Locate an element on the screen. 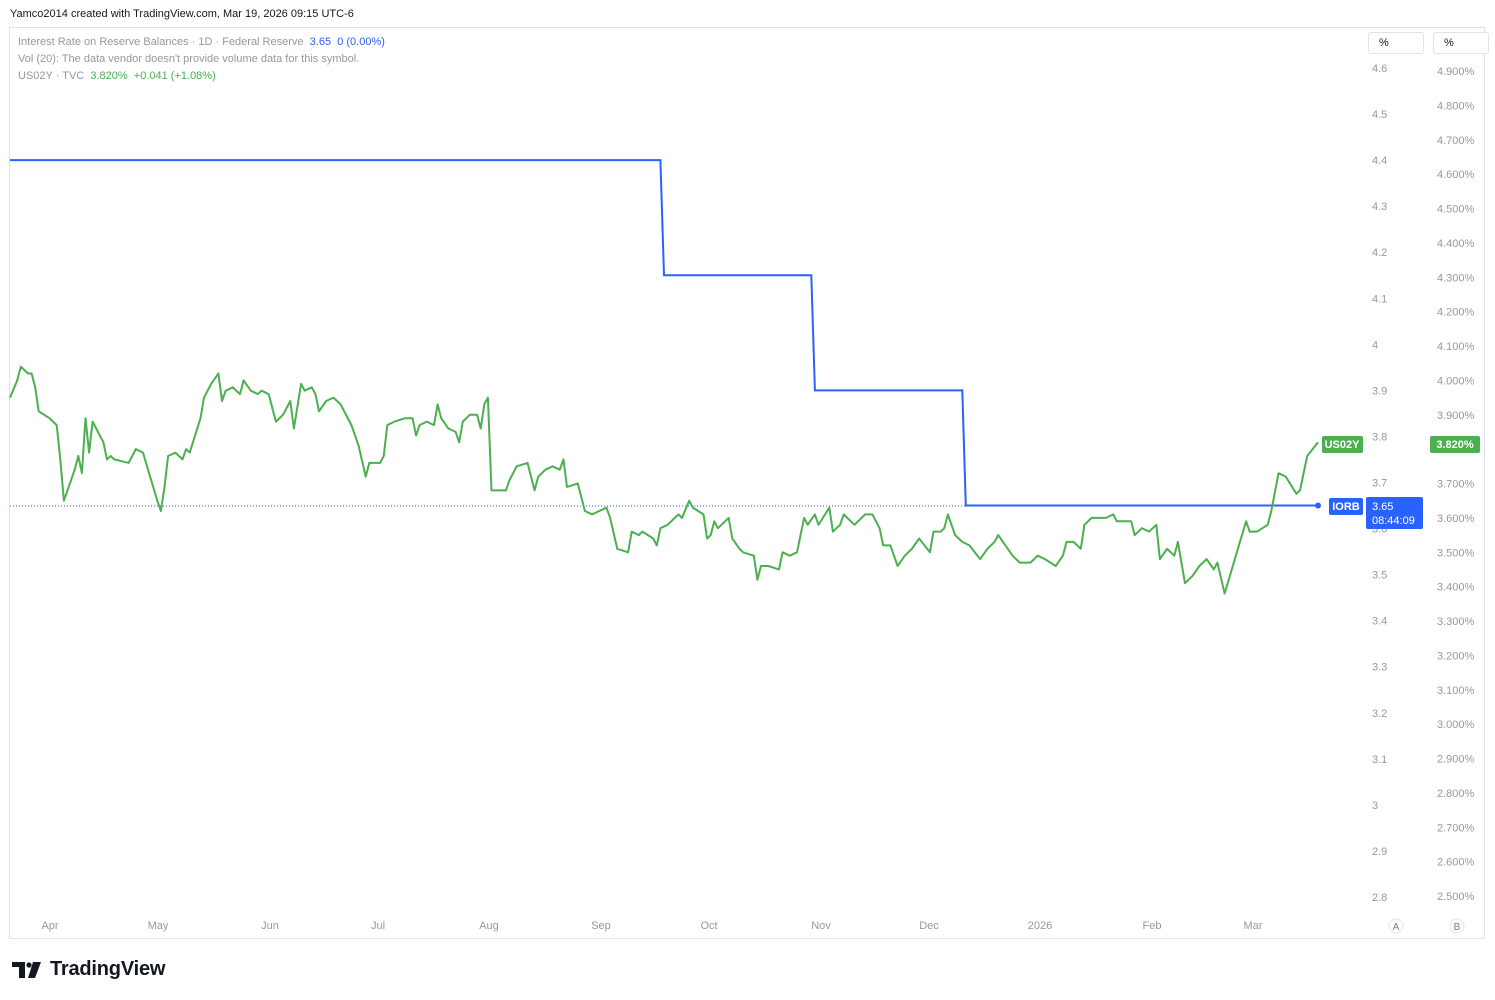 The image size is (1495, 1000). us02y-series-tag is located at coordinates (1342, 444).